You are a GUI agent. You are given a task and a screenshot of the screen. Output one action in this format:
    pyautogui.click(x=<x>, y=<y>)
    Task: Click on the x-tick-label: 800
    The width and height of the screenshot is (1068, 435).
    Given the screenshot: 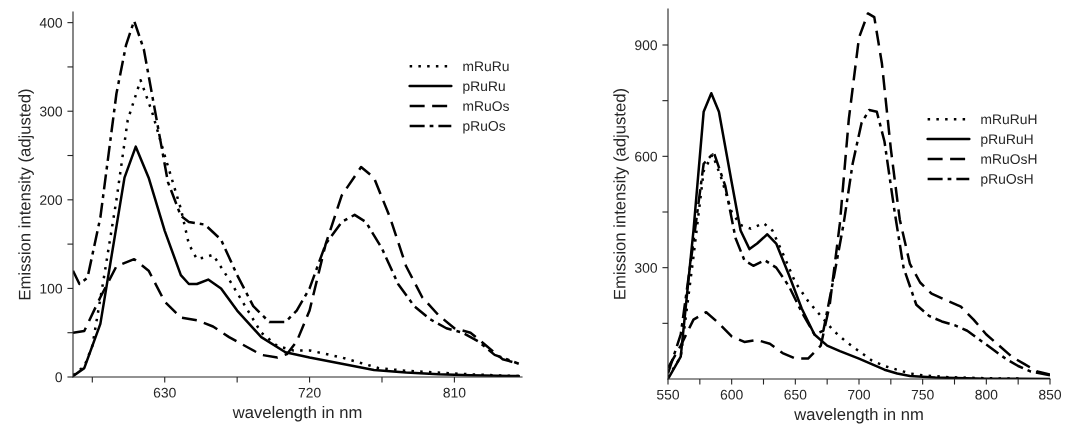 What is the action you would take?
    pyautogui.click(x=986, y=394)
    